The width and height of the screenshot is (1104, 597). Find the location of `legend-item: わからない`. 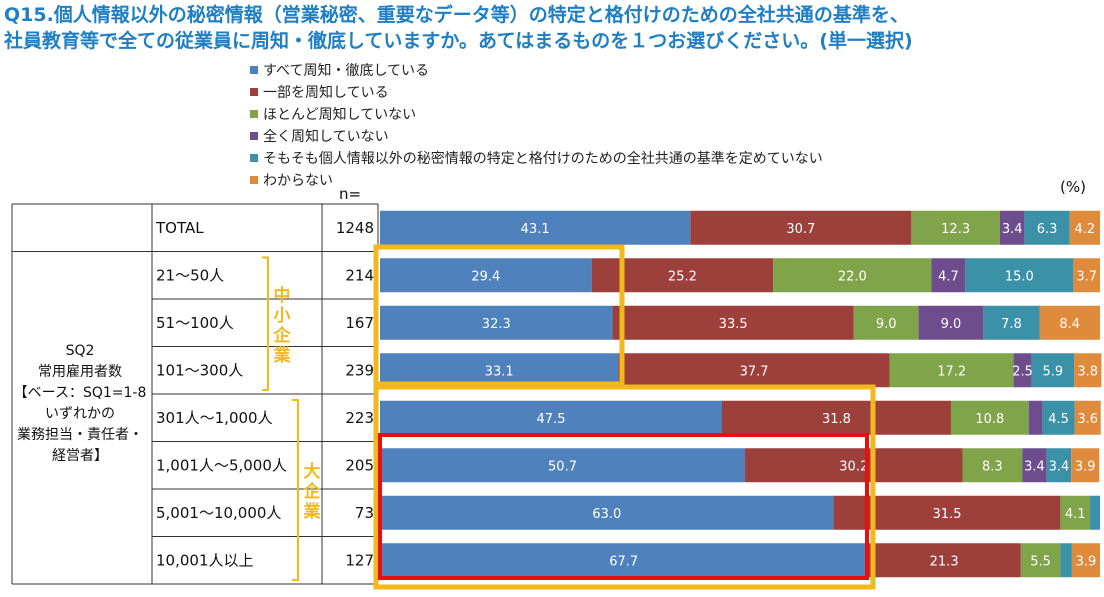

legend-item: わからない is located at coordinates (536, 181).